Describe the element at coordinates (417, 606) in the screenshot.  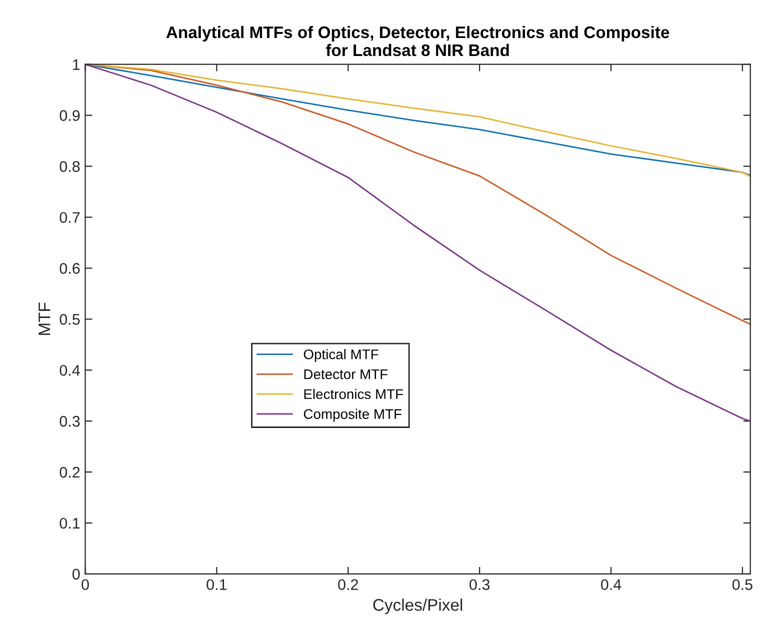
I see `x-axis-title: Cycles/Pixel` at that location.